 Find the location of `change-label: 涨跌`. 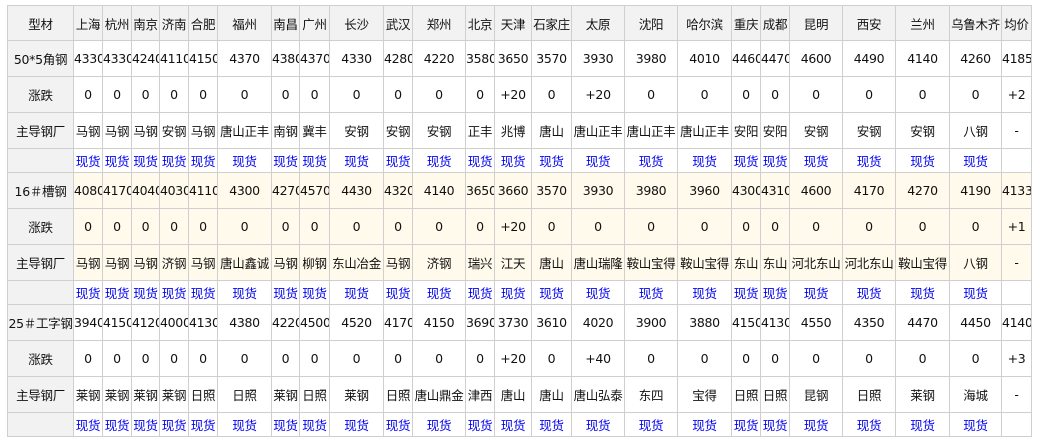

change-label: 涨跌 is located at coordinates (40, 358).